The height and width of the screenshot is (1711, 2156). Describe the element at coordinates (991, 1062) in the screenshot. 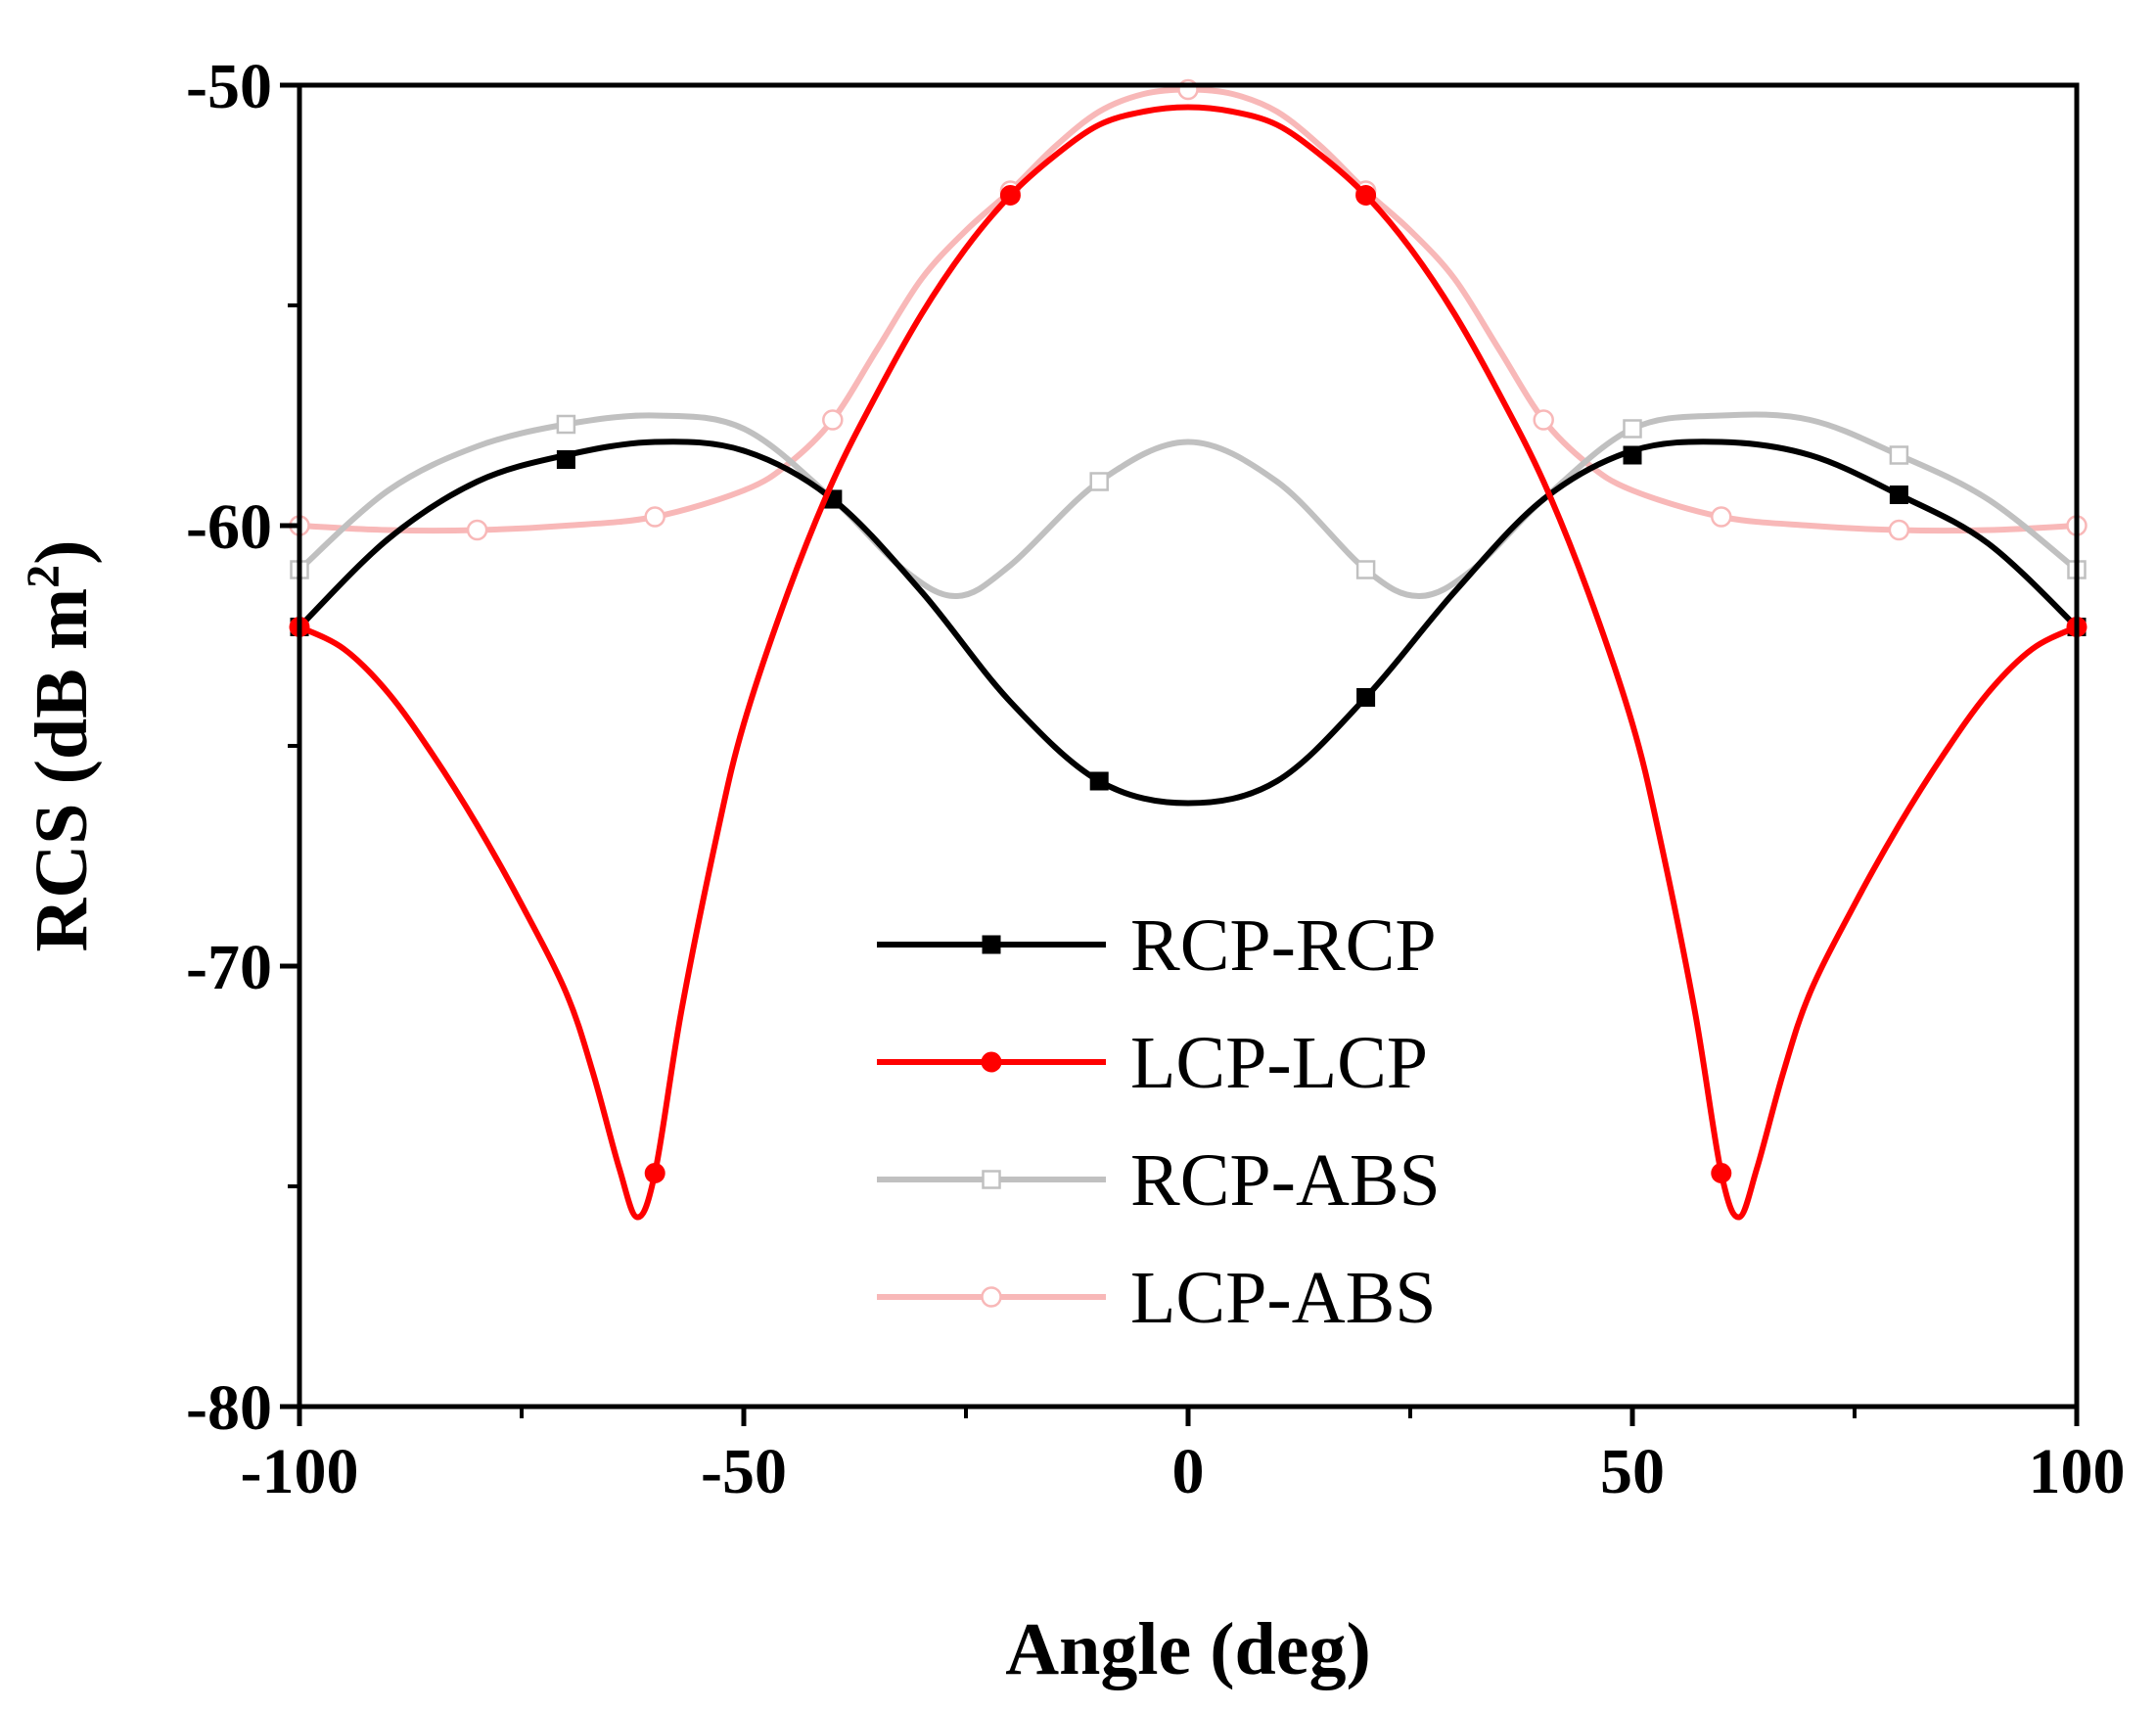

I see `legend-marker-lcp-lcp` at that location.